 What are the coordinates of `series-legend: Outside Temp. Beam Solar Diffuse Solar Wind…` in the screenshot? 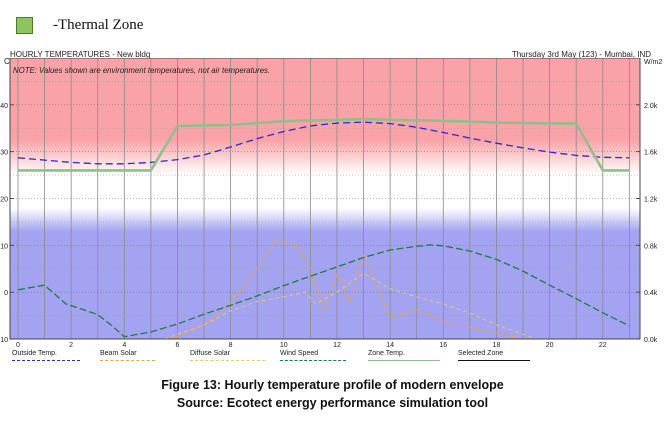 It's located at (332, 357).